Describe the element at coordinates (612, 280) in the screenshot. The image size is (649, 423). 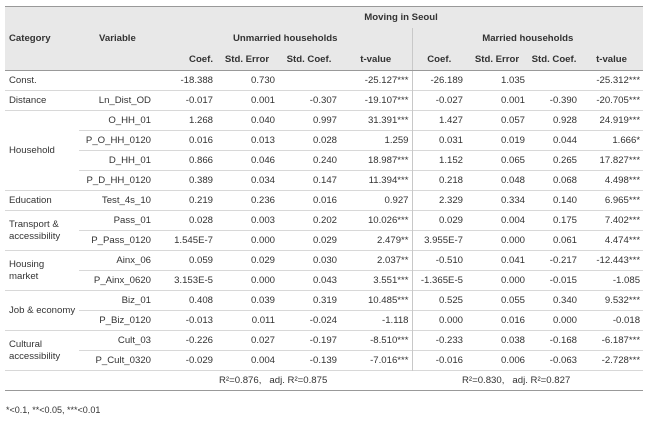
I see `value-cell: -1.085` at that location.